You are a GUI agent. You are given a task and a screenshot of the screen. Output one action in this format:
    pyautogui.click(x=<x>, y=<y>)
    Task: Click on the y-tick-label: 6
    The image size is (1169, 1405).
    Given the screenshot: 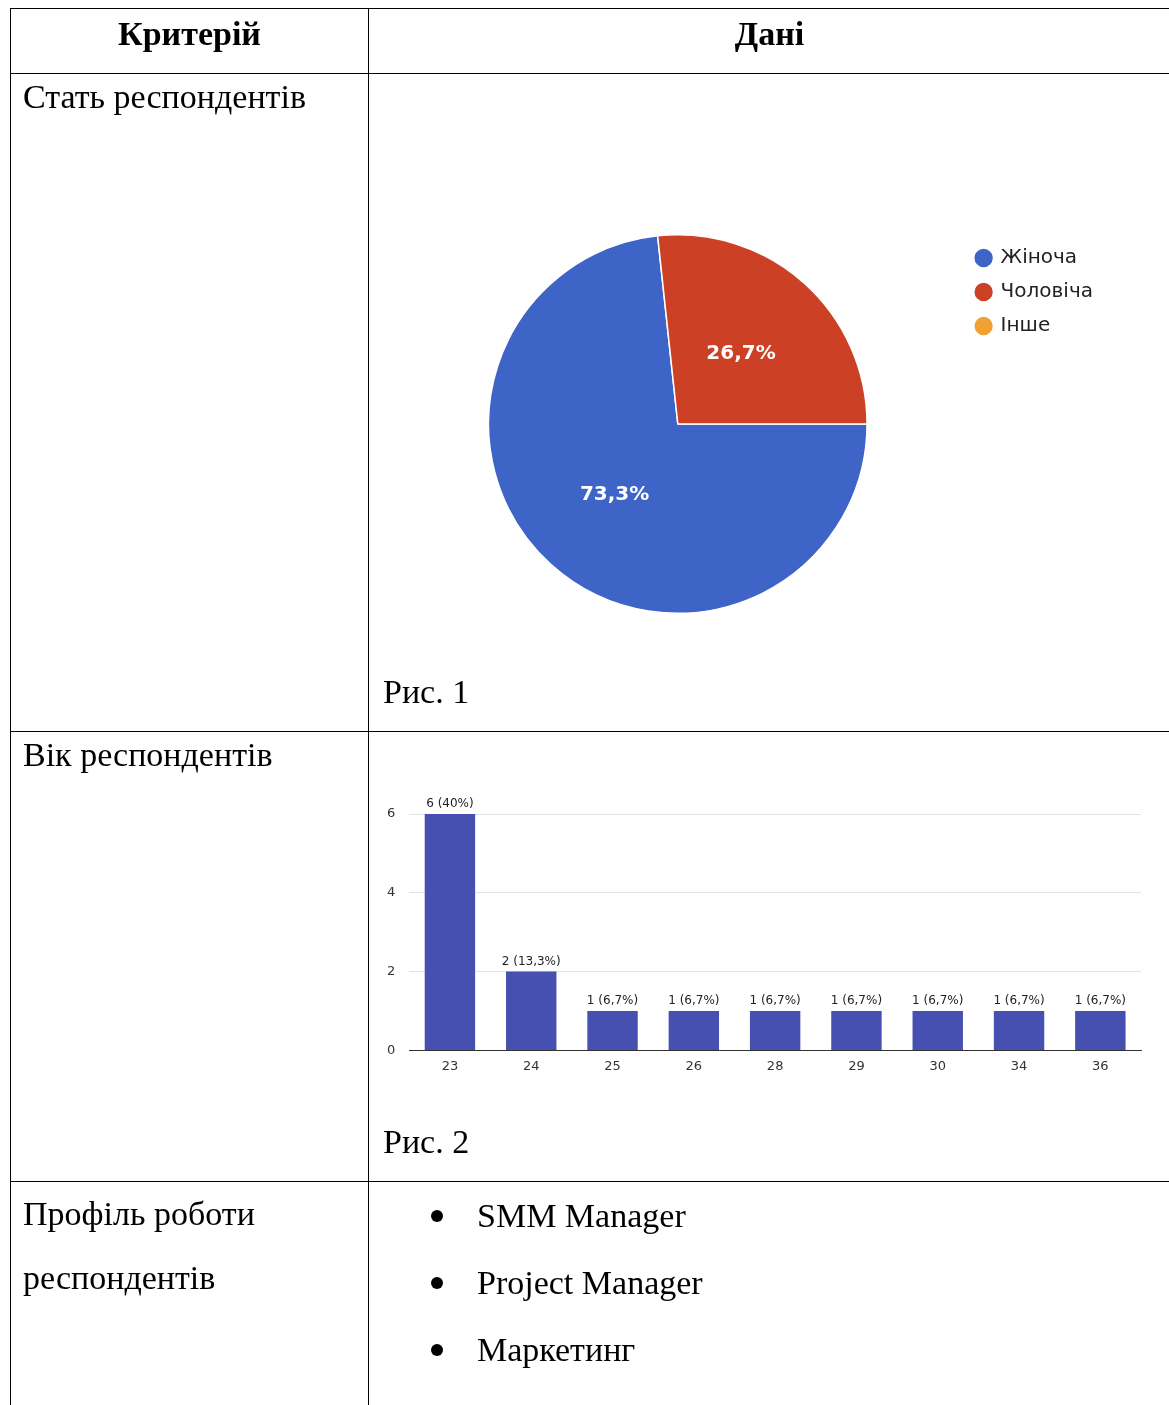 What is the action you would take?
    pyautogui.click(x=391, y=813)
    